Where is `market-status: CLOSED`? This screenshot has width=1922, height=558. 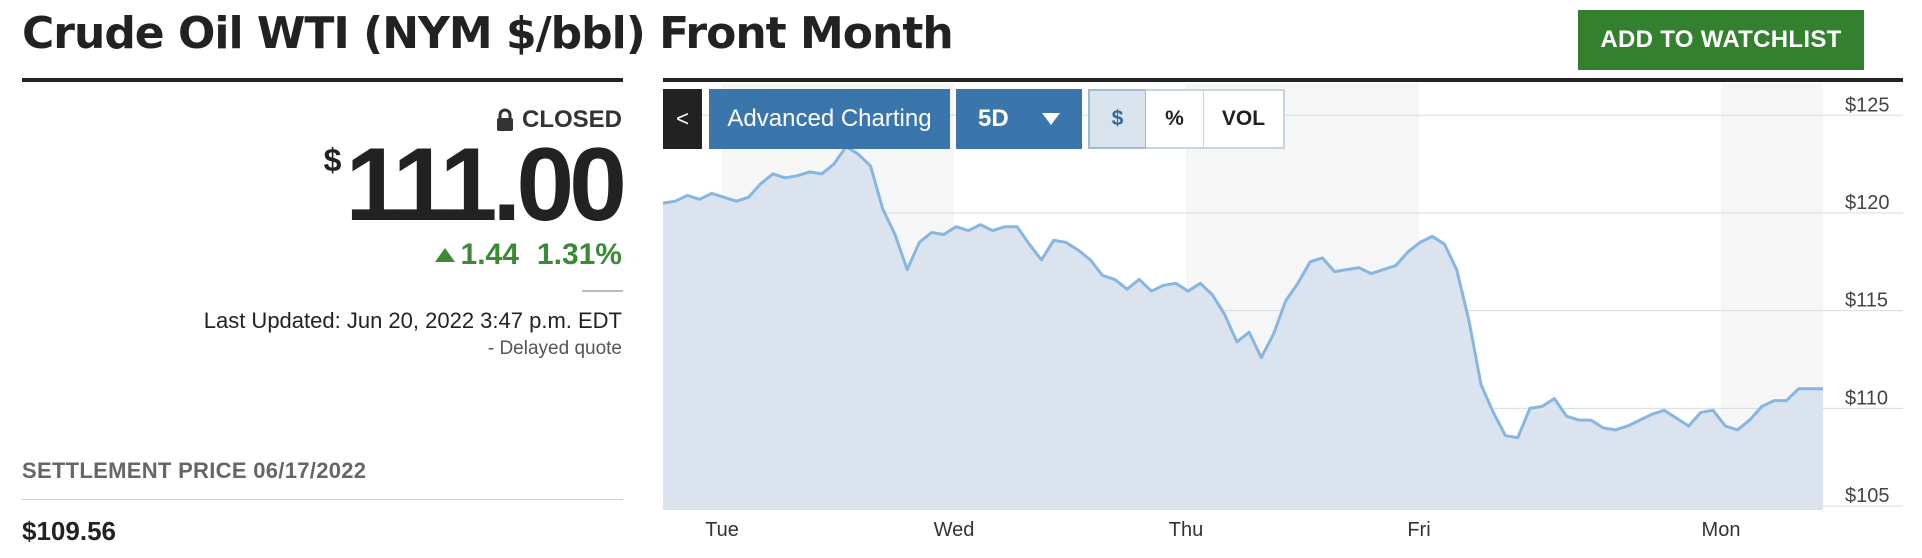 market-status: CLOSED is located at coordinates (559, 120).